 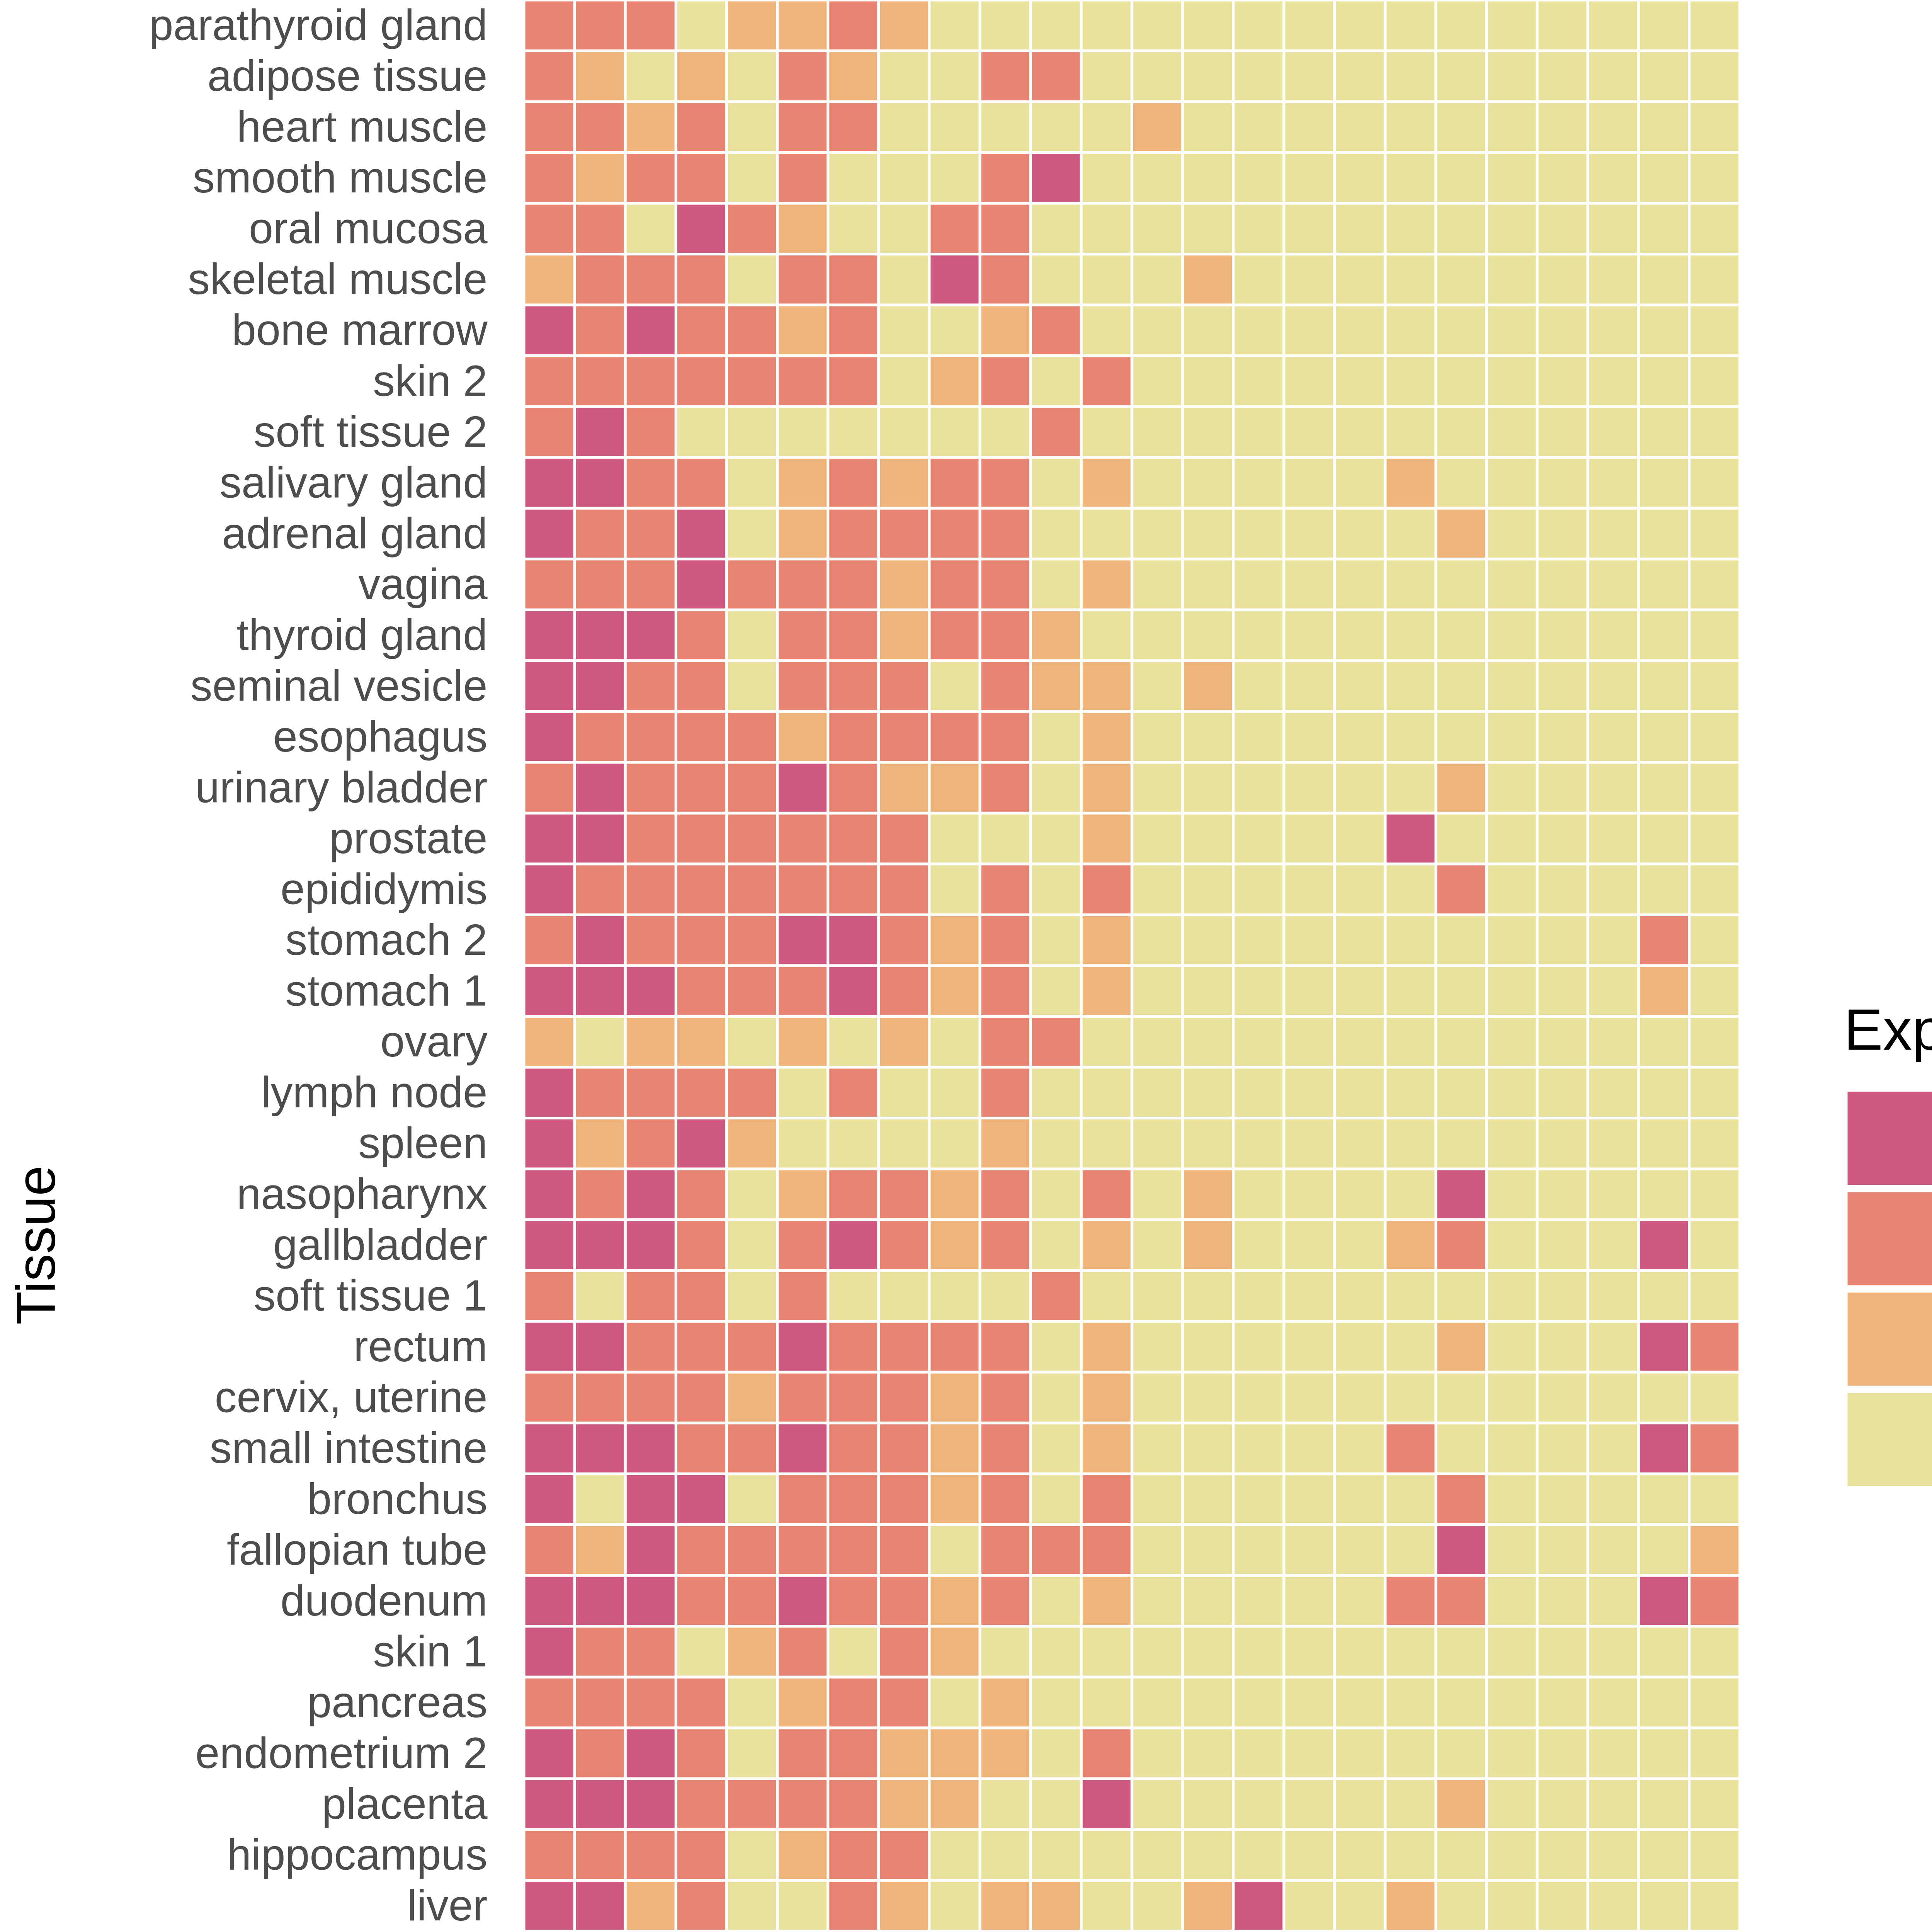 What do you see at coordinates (434, 1042) in the screenshot?
I see `tissue-label: ovary` at bounding box center [434, 1042].